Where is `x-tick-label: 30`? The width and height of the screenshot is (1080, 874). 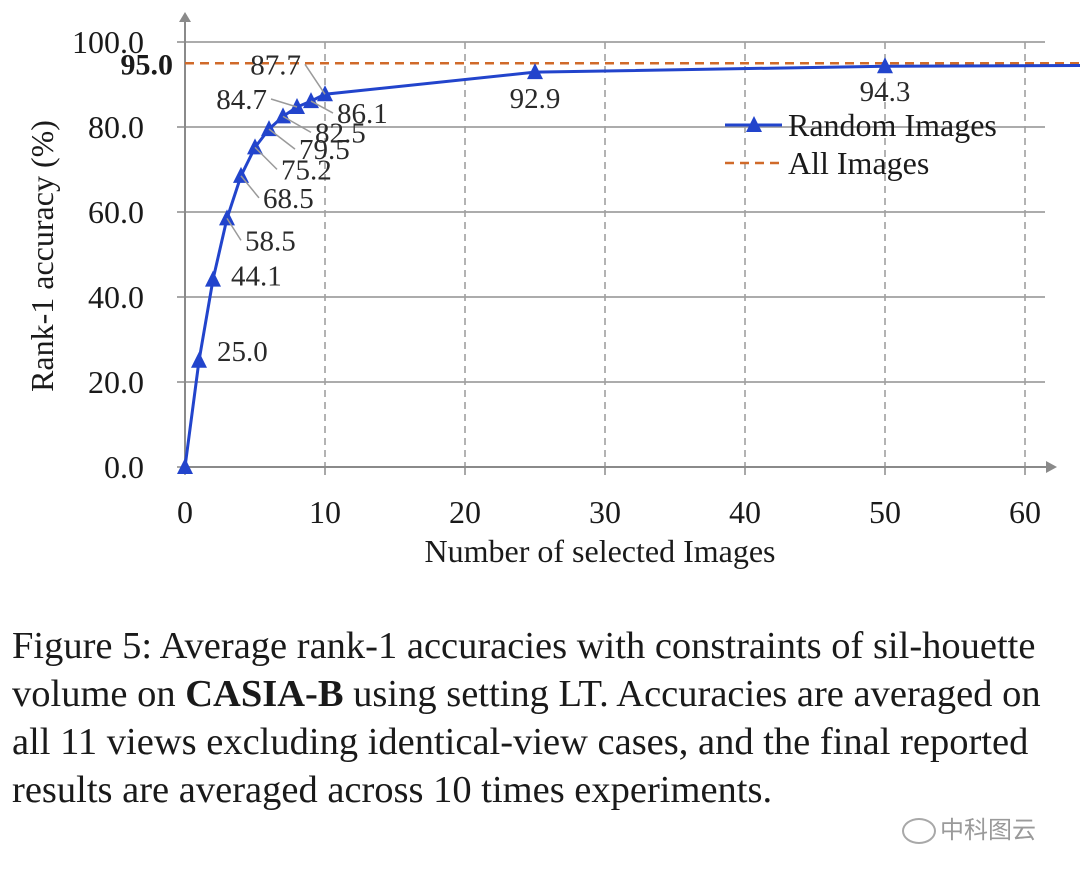 x-tick-label: 30 is located at coordinates (605, 512).